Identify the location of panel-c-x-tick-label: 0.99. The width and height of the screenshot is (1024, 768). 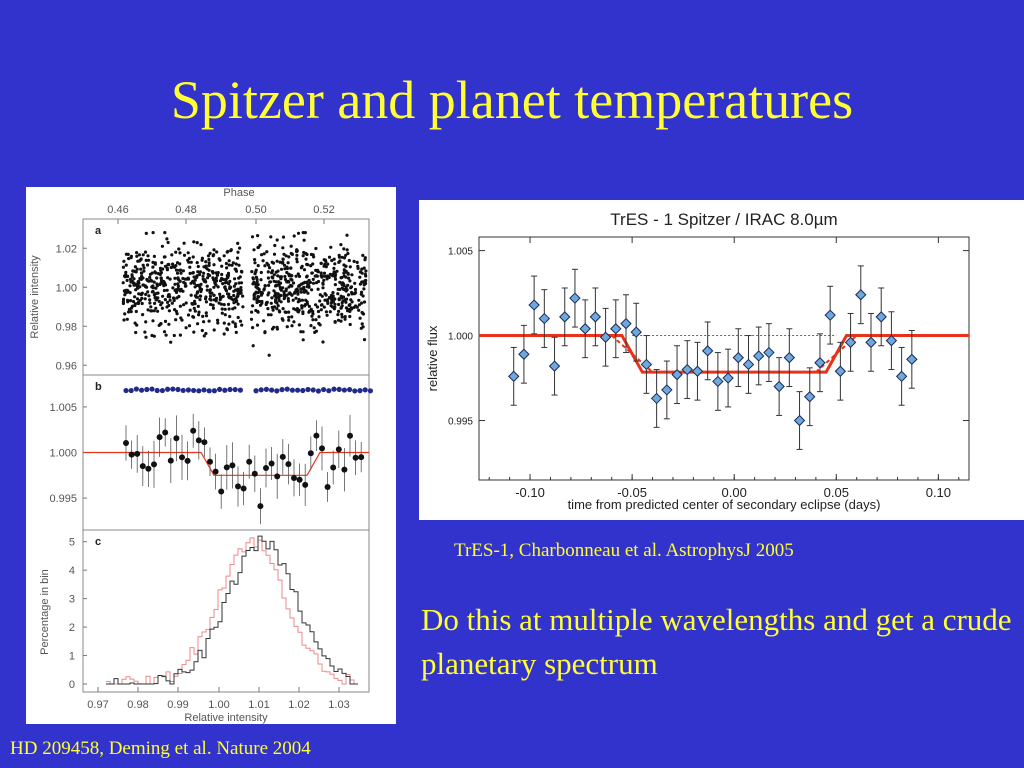
(177, 705).